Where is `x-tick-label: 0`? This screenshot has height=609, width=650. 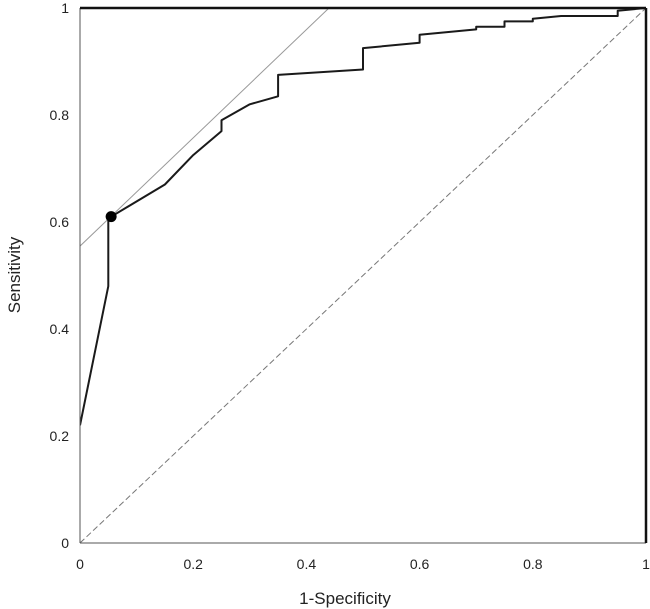
x-tick-label: 0 is located at coordinates (80, 564).